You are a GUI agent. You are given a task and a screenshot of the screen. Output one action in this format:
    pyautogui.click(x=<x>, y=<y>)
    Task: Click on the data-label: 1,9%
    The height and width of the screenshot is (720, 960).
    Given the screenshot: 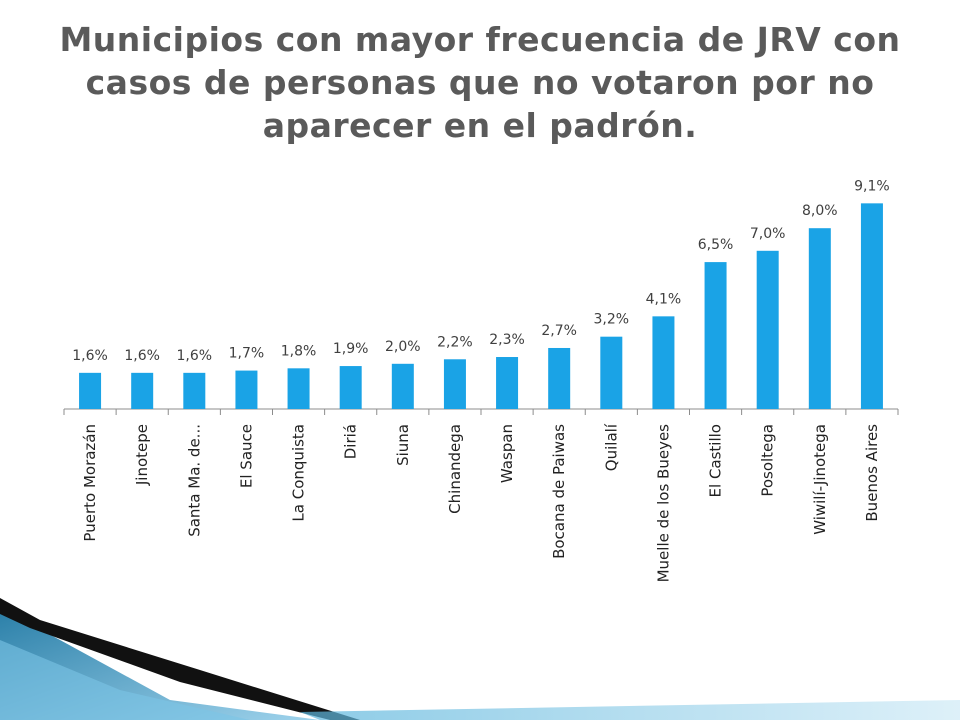 What is the action you would take?
    pyautogui.click(x=351, y=349)
    